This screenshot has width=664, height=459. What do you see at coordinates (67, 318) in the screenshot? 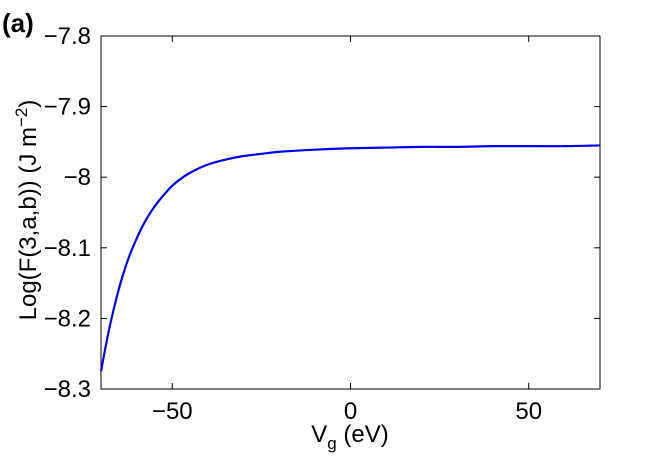
I see `y-tick-label: −8.2` at bounding box center [67, 318].